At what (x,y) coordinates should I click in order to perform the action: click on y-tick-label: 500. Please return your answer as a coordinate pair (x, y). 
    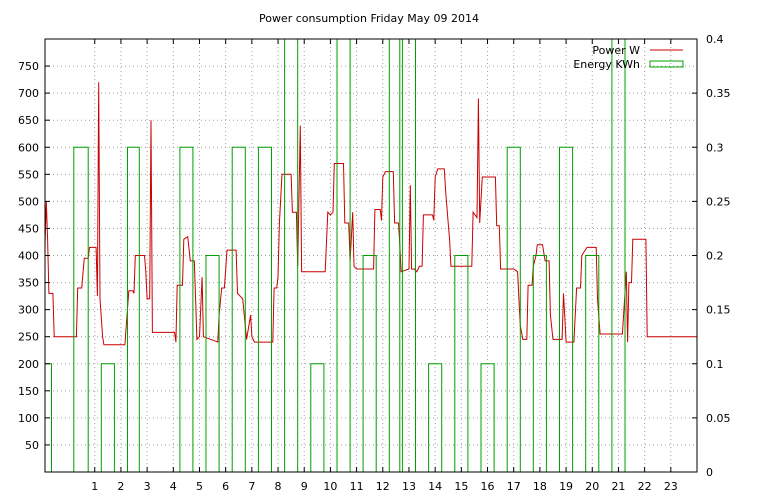
    Looking at the image, I should click on (28, 201).